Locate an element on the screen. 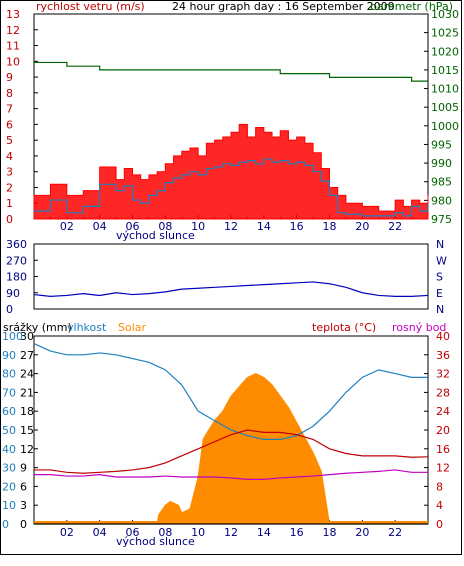 The height and width of the screenshot is (566, 464). temp-y-tick-label: 24 is located at coordinates (443, 411).